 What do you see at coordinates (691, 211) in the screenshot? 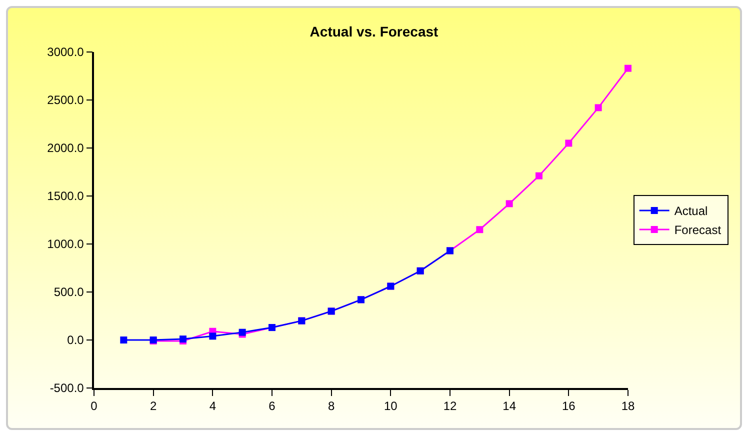
I see `legend-label: Actual` at bounding box center [691, 211].